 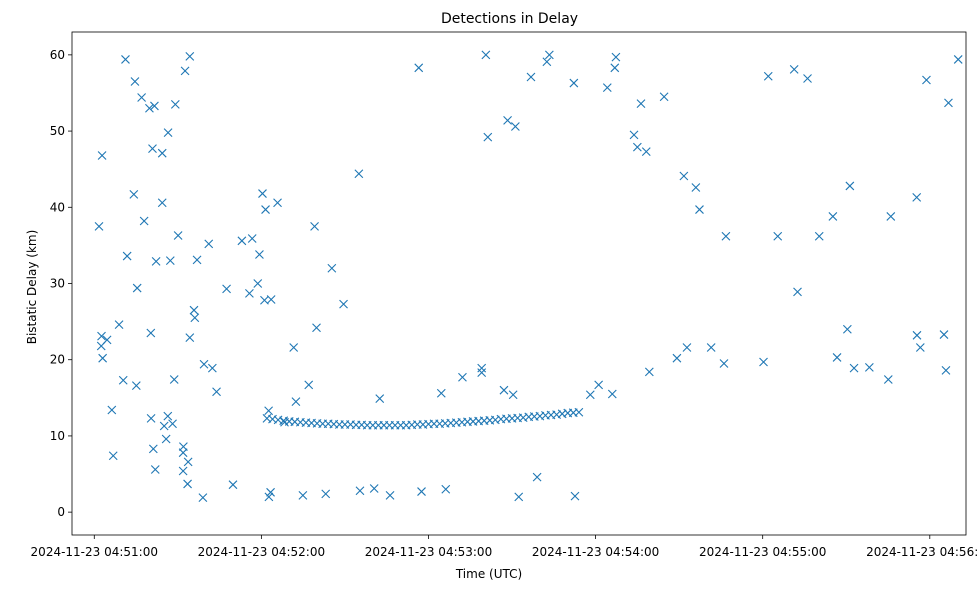 I want to click on y-tick-label: 60, so click(x=57, y=55).